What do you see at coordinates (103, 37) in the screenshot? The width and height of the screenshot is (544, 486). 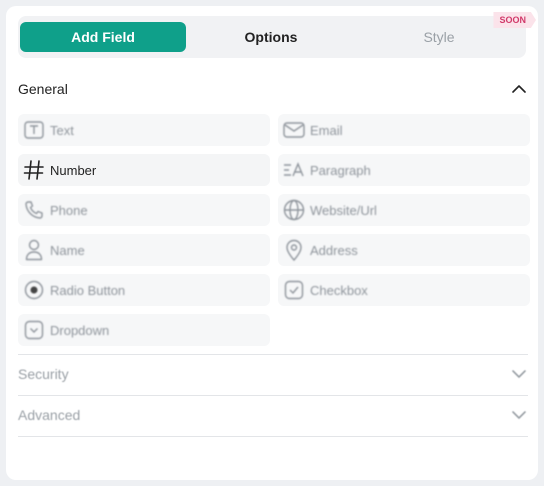 I see `tab-add-field: Add Field` at bounding box center [103, 37].